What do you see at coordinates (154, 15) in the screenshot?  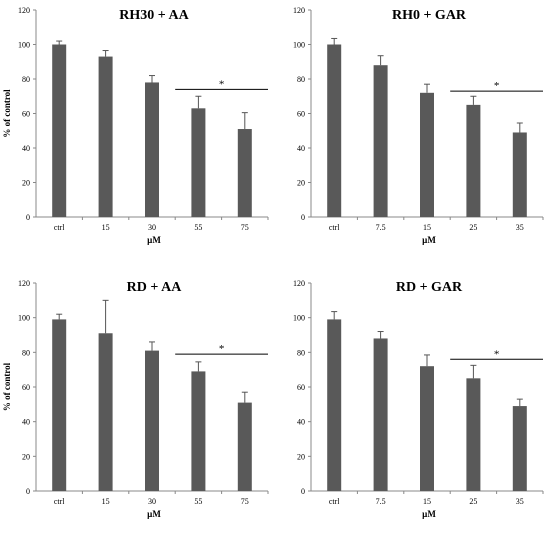 I see `chart-title: RH30 + AA` at bounding box center [154, 15].